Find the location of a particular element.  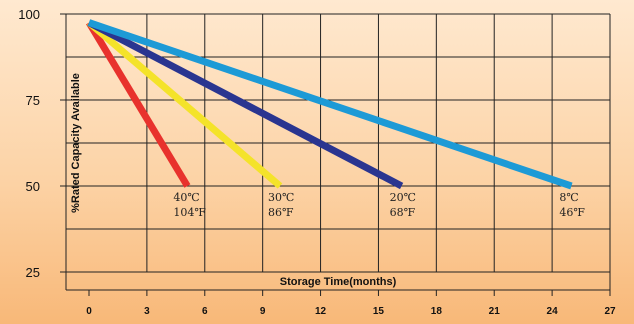

x-axis-title: Storage Time(months) is located at coordinates (338, 282).